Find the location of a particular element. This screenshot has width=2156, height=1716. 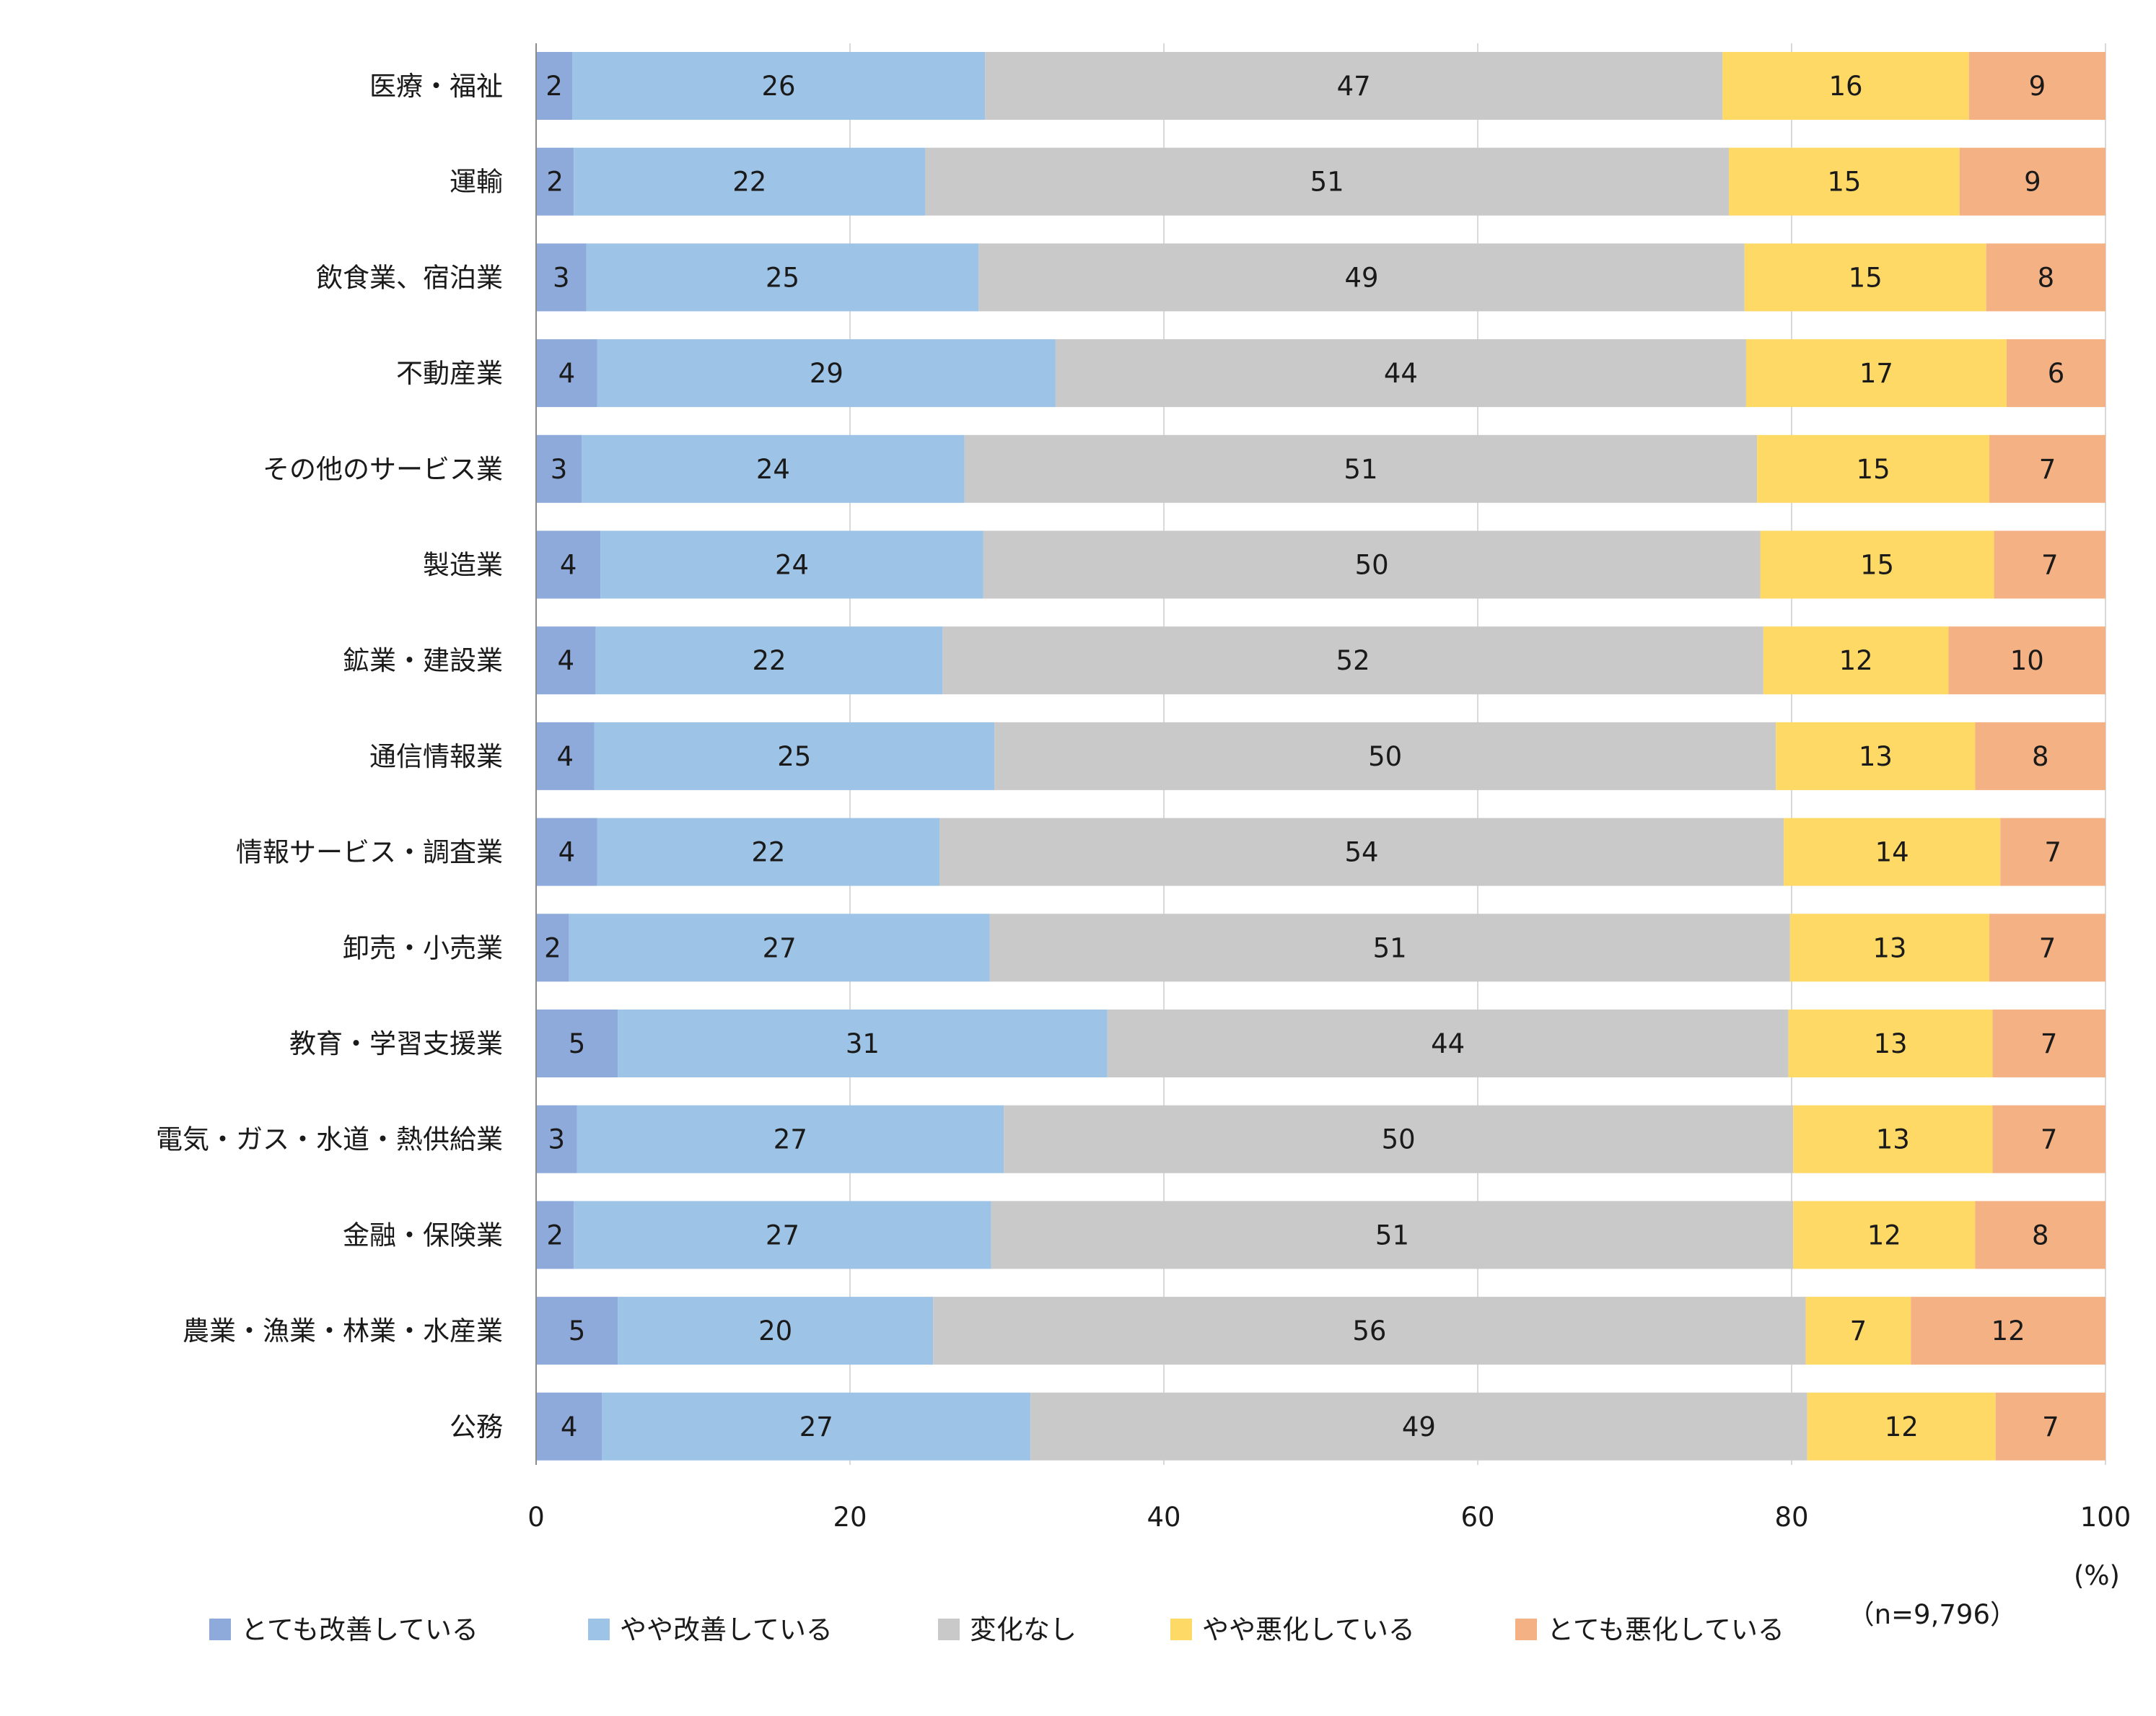

bar-row: 4 22 52 12 10 is located at coordinates (1320, 660).